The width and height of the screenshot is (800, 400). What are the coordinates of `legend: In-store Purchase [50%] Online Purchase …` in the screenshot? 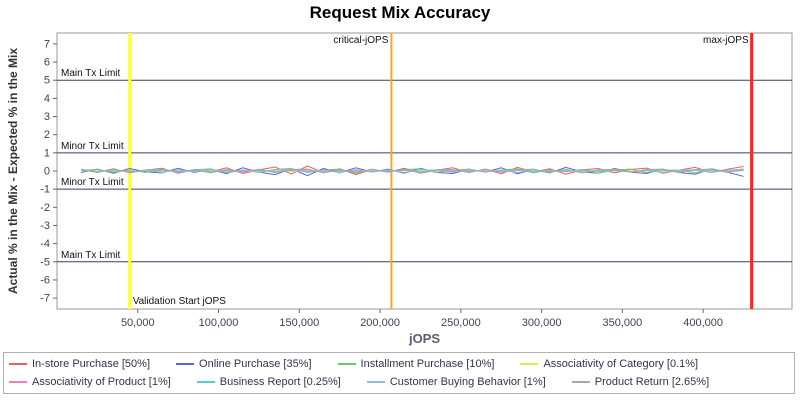 It's located at (399, 373).